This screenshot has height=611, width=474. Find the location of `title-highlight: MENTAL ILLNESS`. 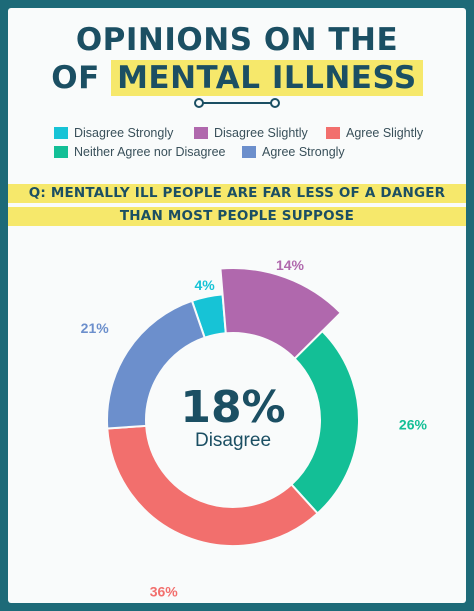

title-highlight: MENTAL ILLNESS is located at coordinates (267, 78).